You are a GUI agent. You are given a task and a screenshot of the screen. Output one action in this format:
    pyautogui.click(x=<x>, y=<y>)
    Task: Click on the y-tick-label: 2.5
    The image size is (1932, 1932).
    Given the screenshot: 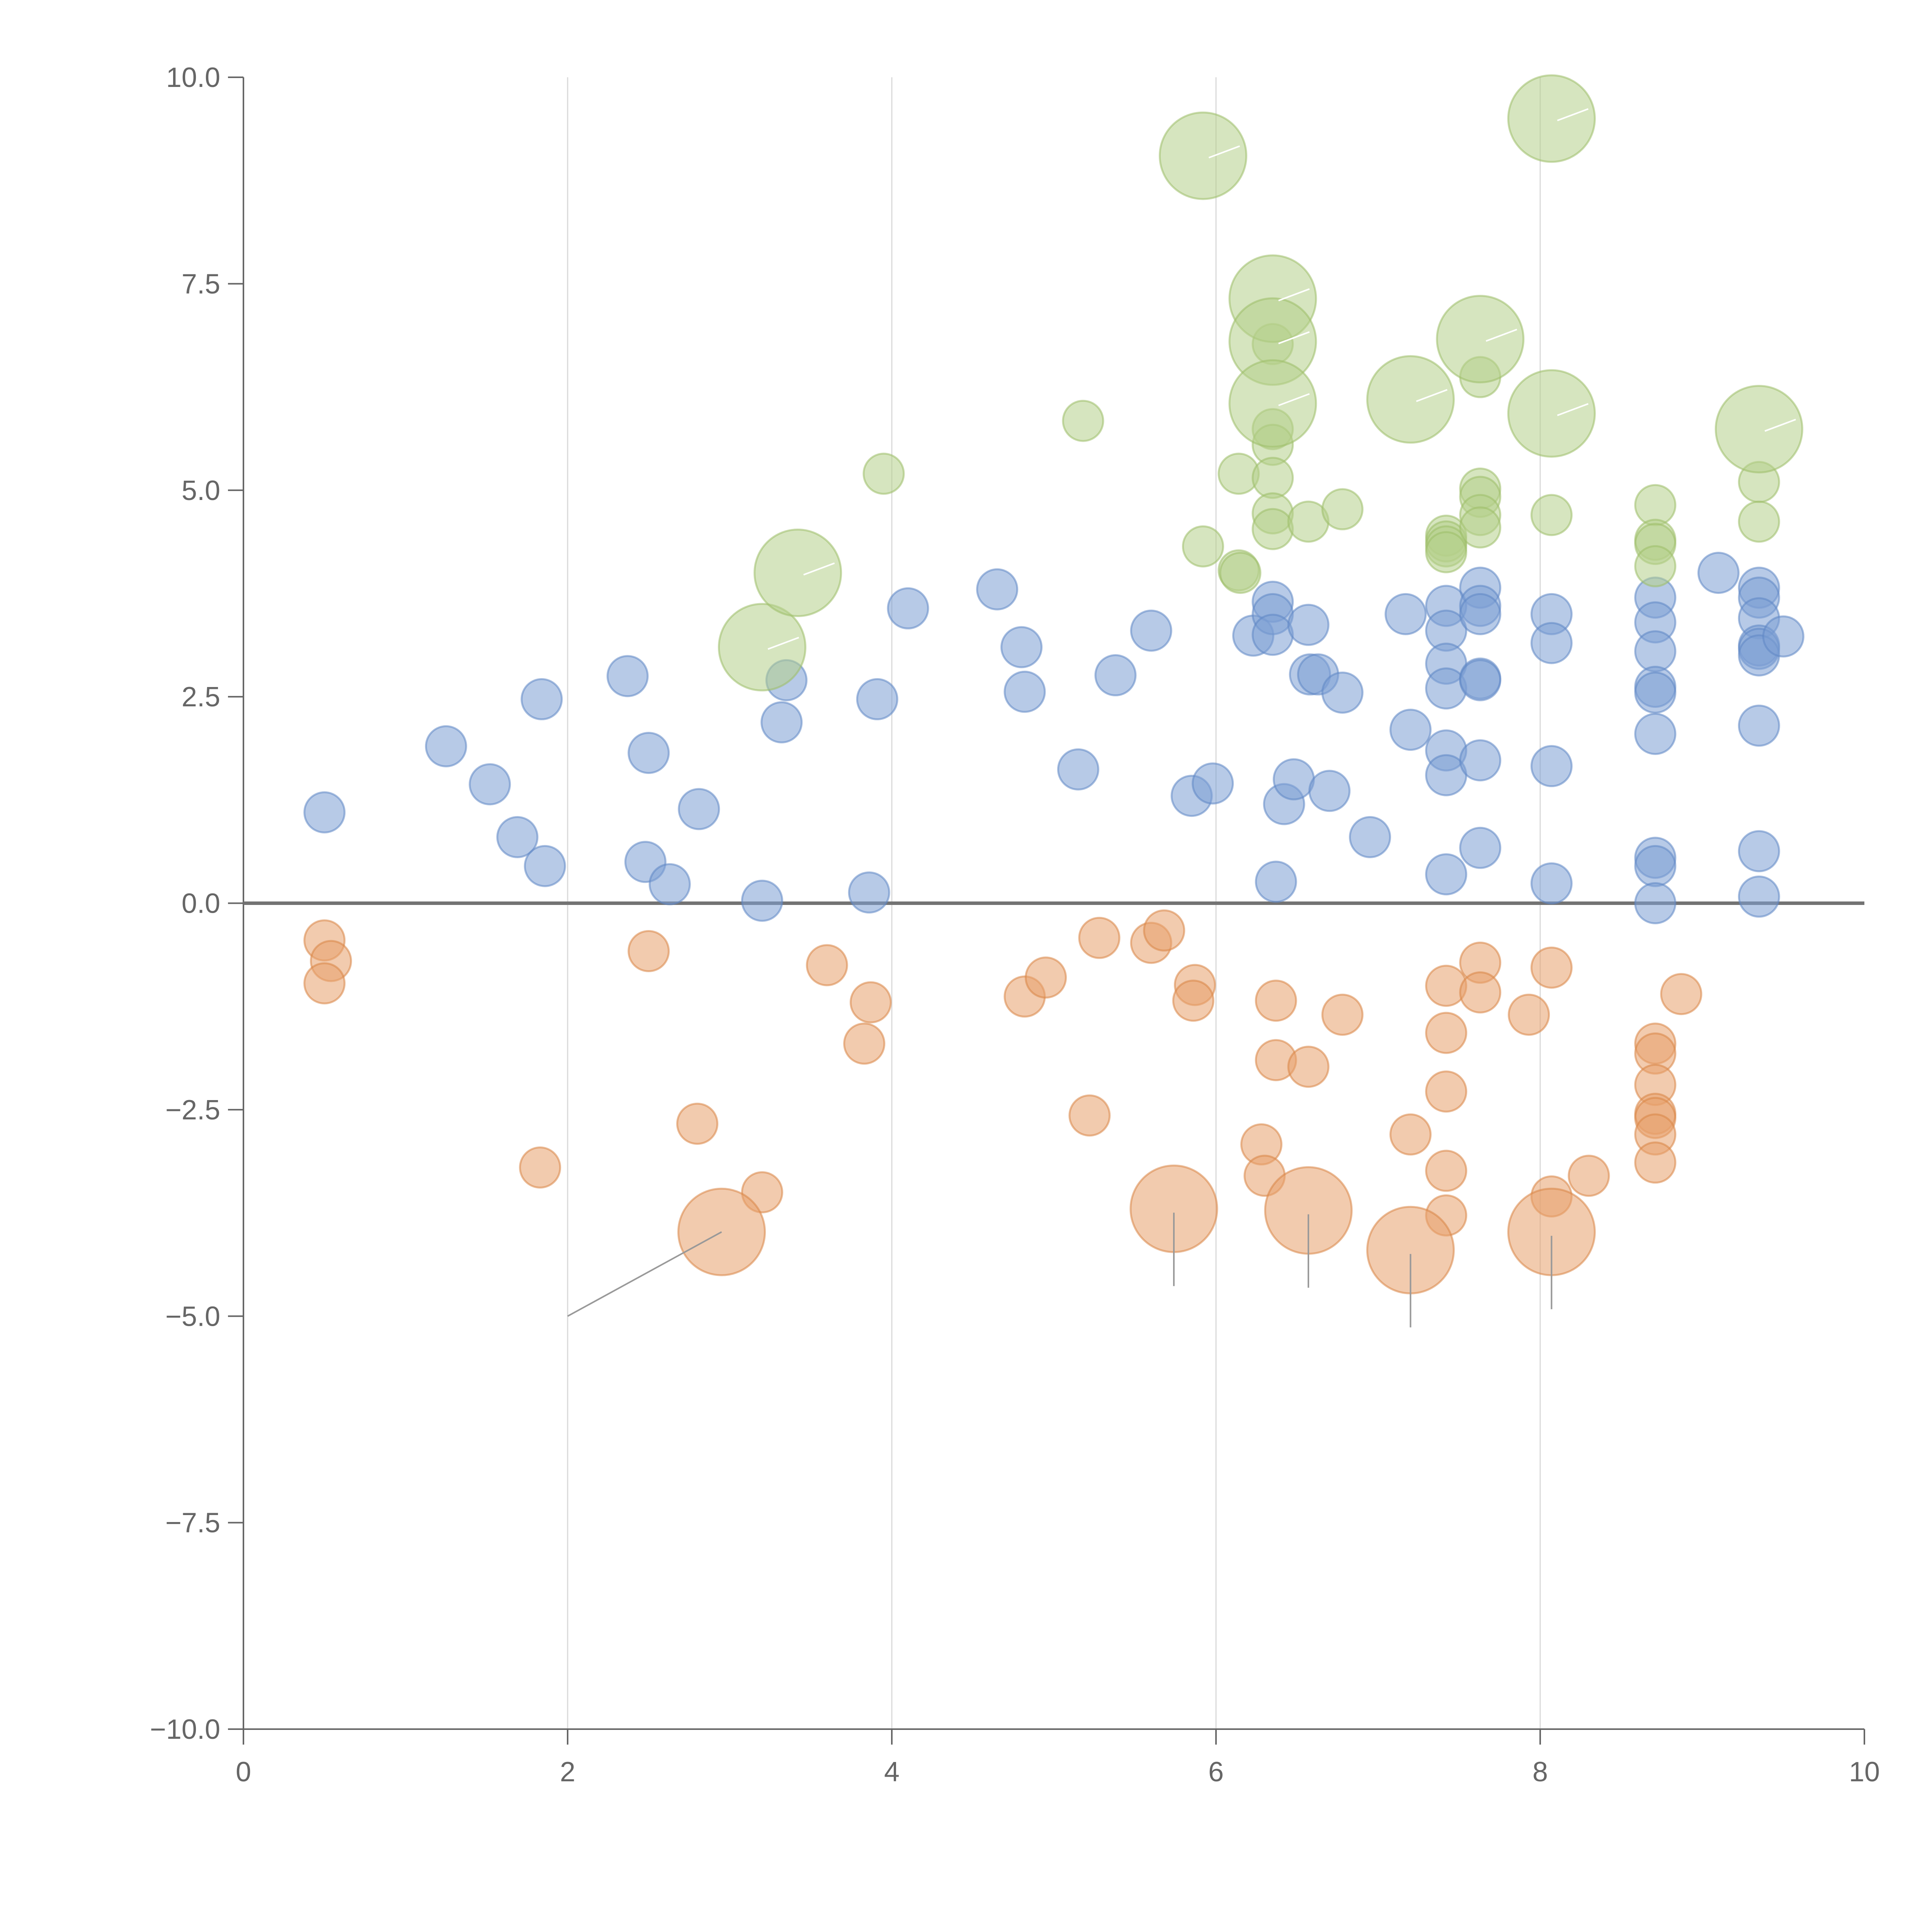 What is the action you would take?
    pyautogui.click(x=201, y=698)
    